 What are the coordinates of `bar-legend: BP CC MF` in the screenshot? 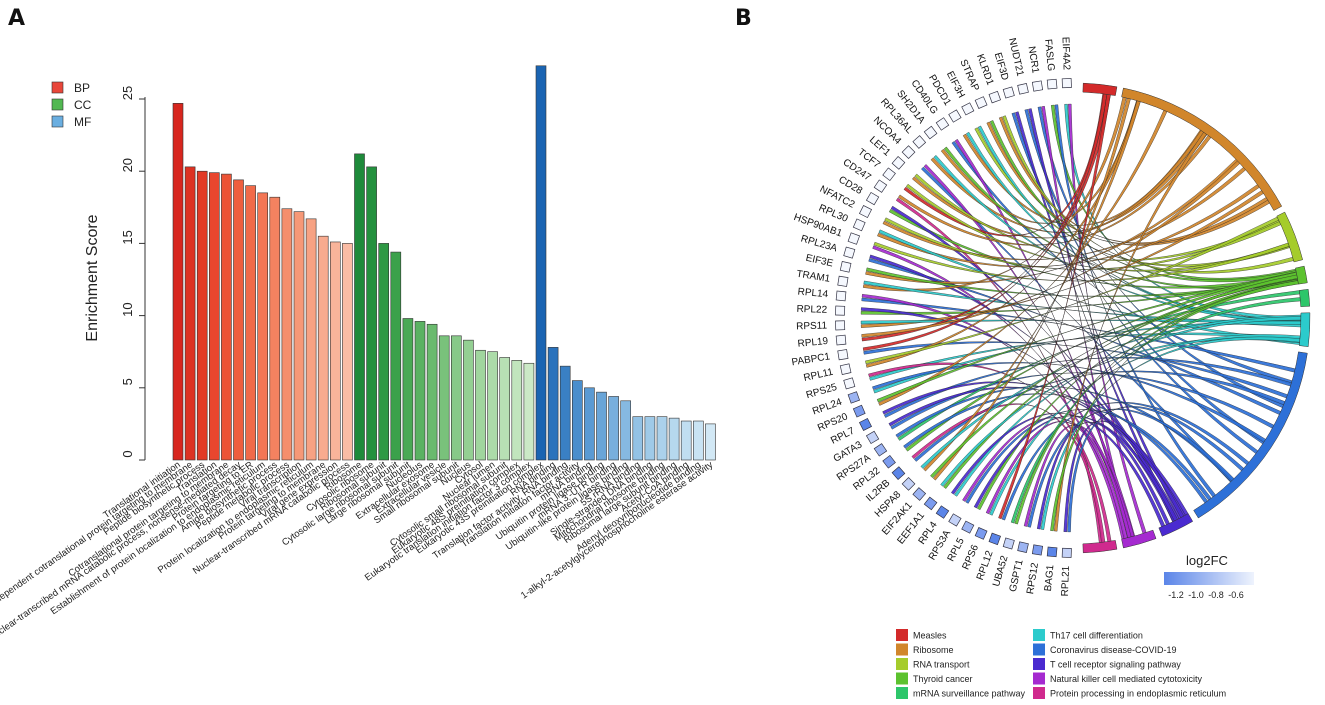 It's located at (71, 105).